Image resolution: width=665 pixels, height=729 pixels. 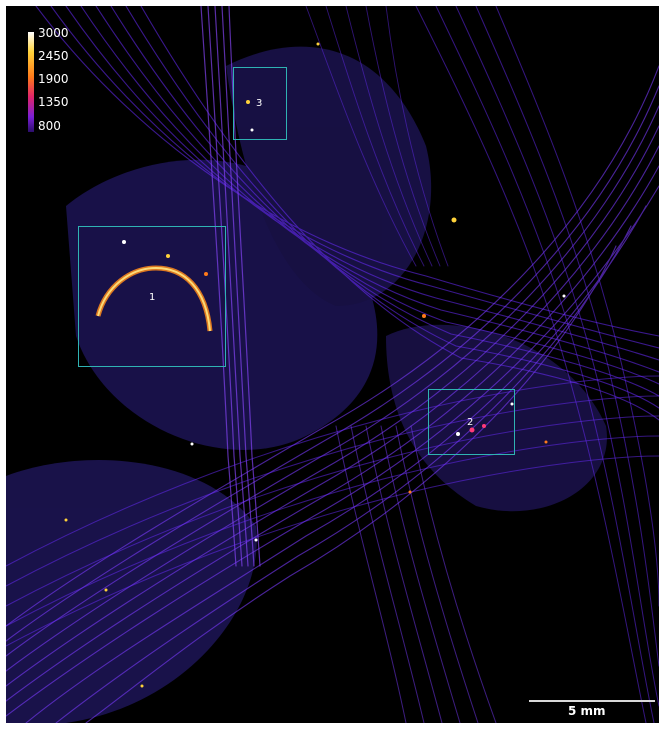 What do you see at coordinates (592, 701) in the screenshot?
I see `scale-bar` at bounding box center [592, 701].